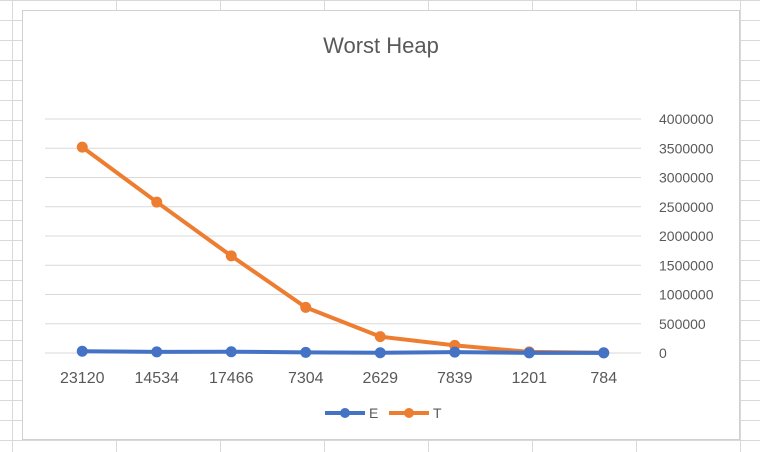 The width and height of the screenshot is (760, 452). What do you see at coordinates (686, 295) in the screenshot?
I see `y-tick-label: 1000000` at bounding box center [686, 295].